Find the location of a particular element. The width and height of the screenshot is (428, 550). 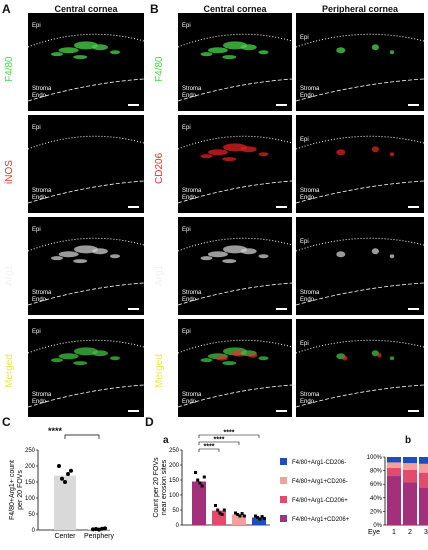

y-tick-label: 60% is located at coordinates (376, 485).